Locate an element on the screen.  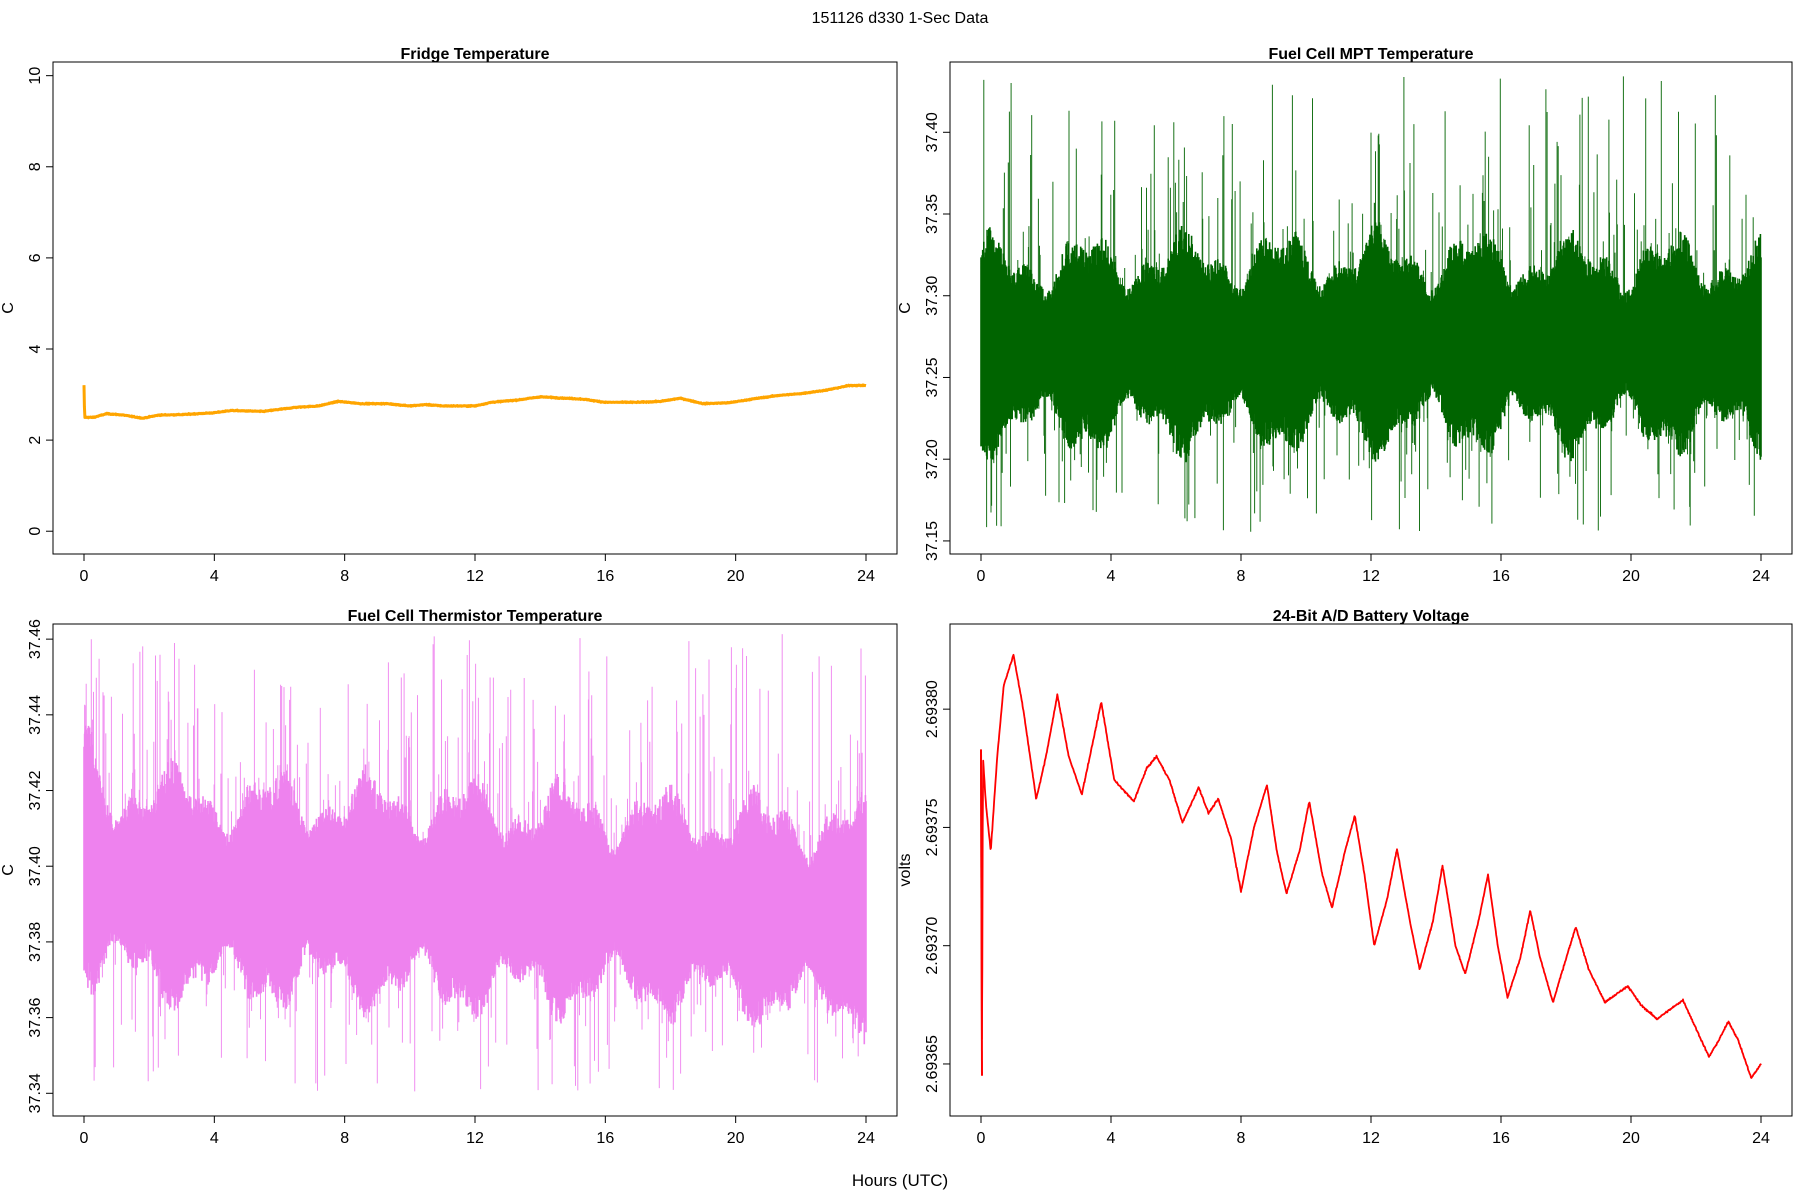
y-tick-label: 37.34 is located at coordinates (35, 1093).